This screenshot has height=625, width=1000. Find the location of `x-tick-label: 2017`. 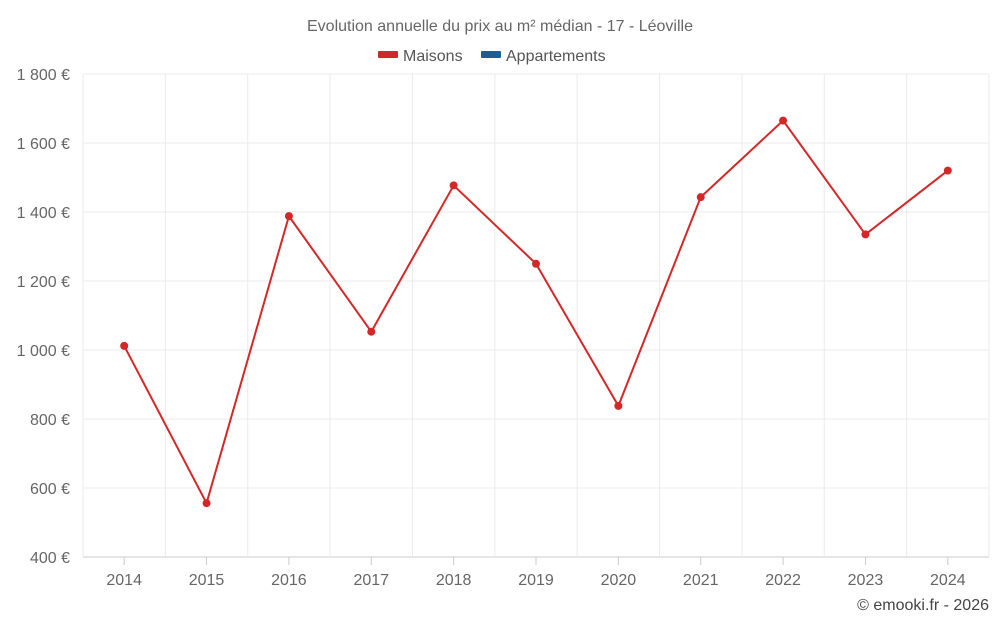

x-tick-label: 2017 is located at coordinates (371, 580).